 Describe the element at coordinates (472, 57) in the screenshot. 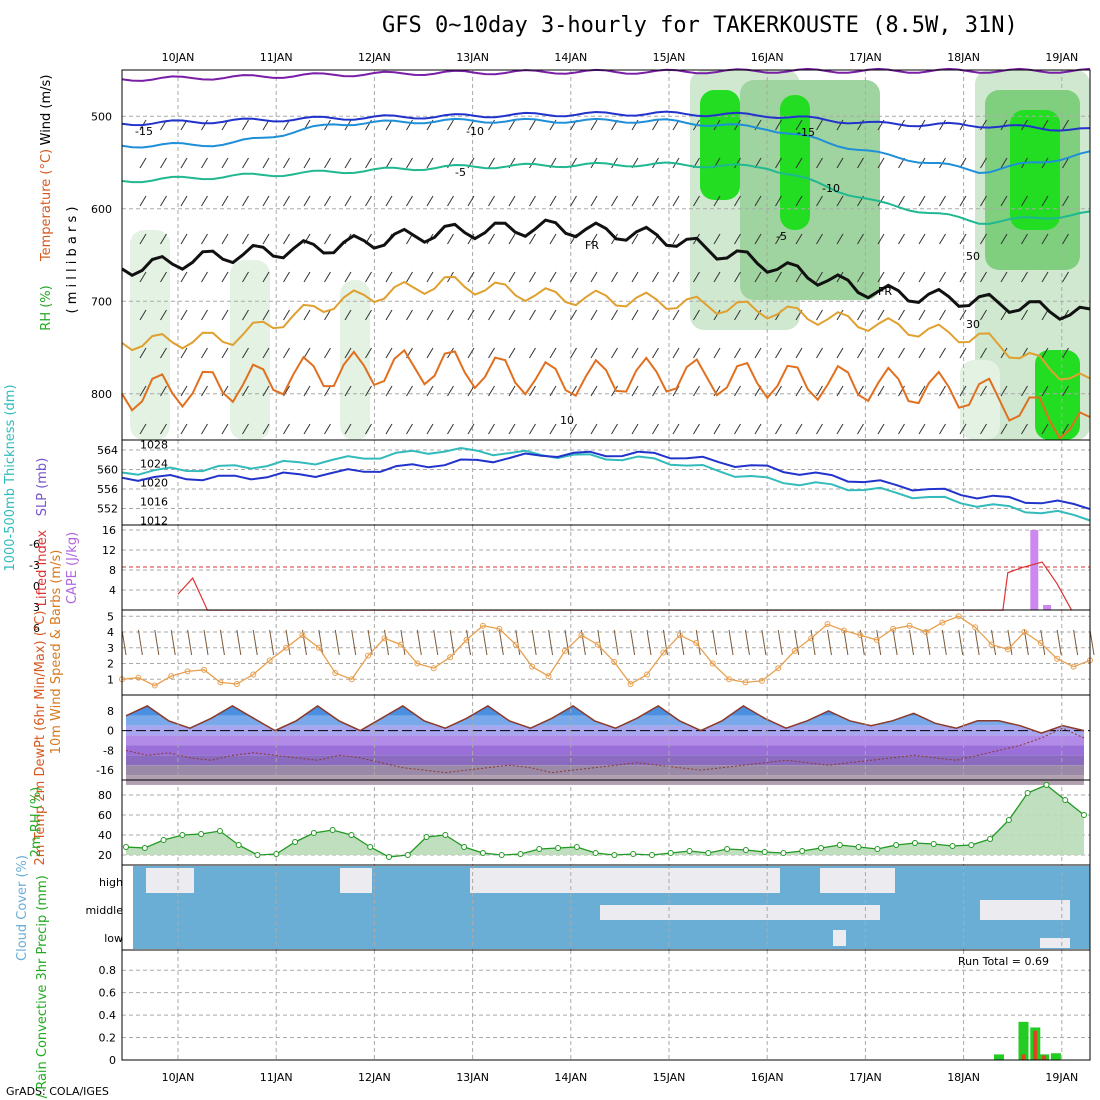

I see `x-tick-label-top: 13JAN` at that location.